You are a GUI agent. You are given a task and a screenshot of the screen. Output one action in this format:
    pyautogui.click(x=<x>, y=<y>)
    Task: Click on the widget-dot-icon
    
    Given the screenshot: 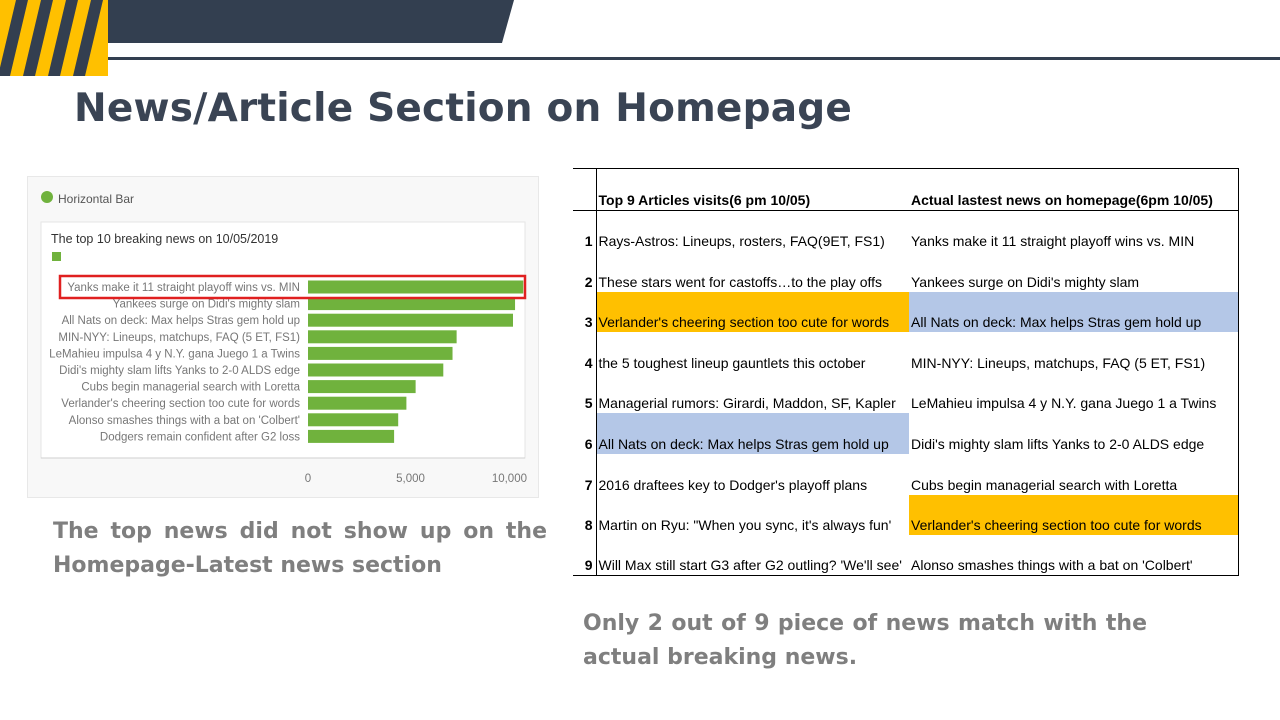 What is the action you would take?
    pyautogui.click(x=47, y=197)
    